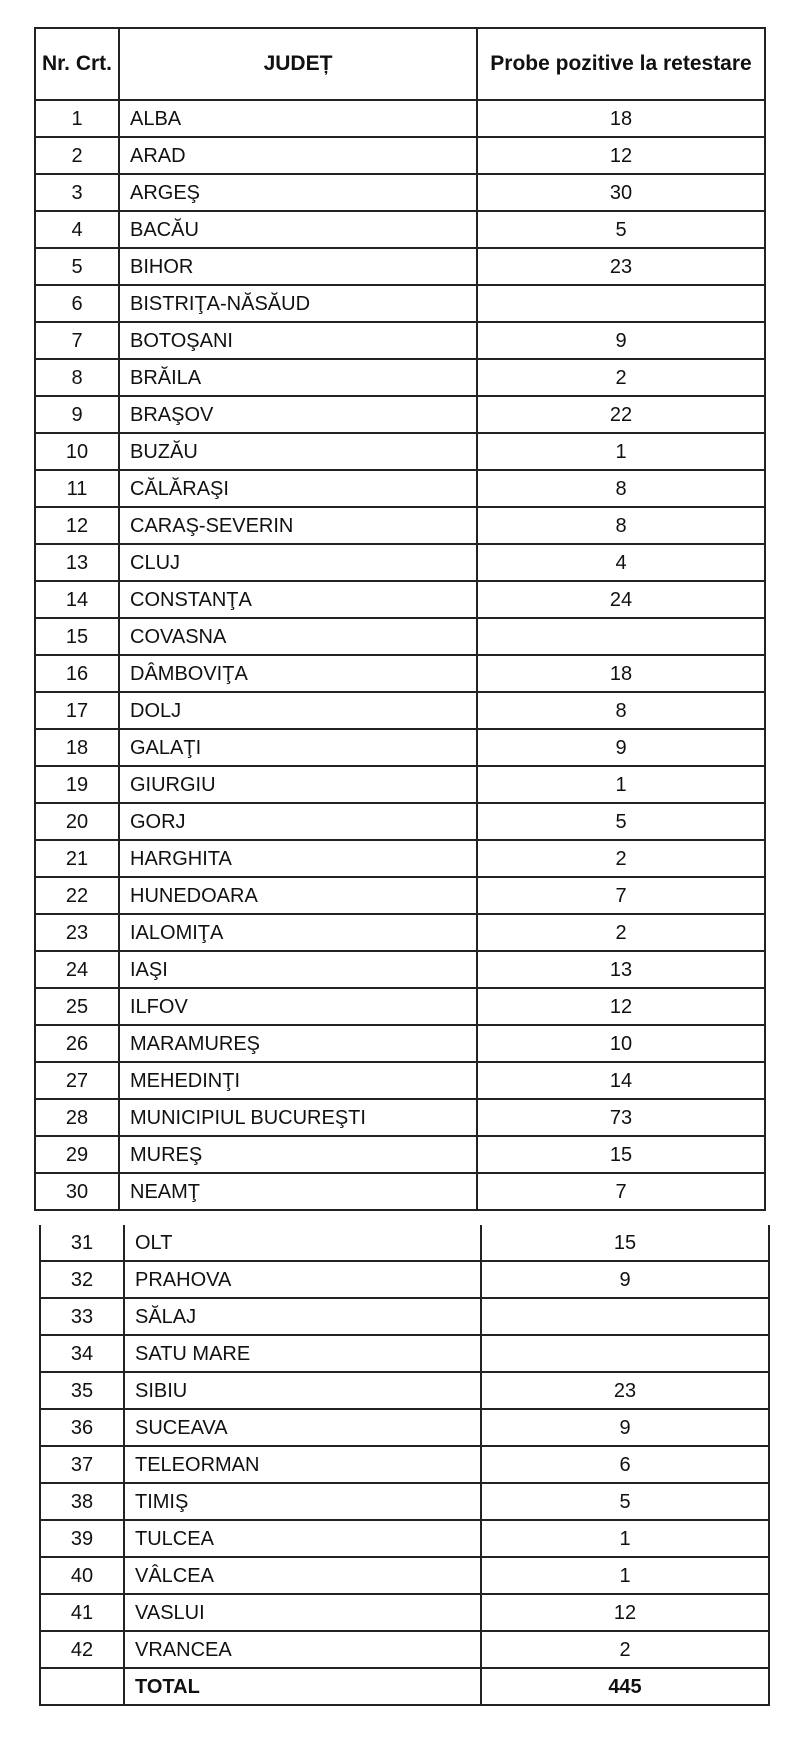 Image resolution: width=800 pixels, height=1750 pixels. What do you see at coordinates (77, 229) in the screenshot?
I see `row-number: 4` at bounding box center [77, 229].